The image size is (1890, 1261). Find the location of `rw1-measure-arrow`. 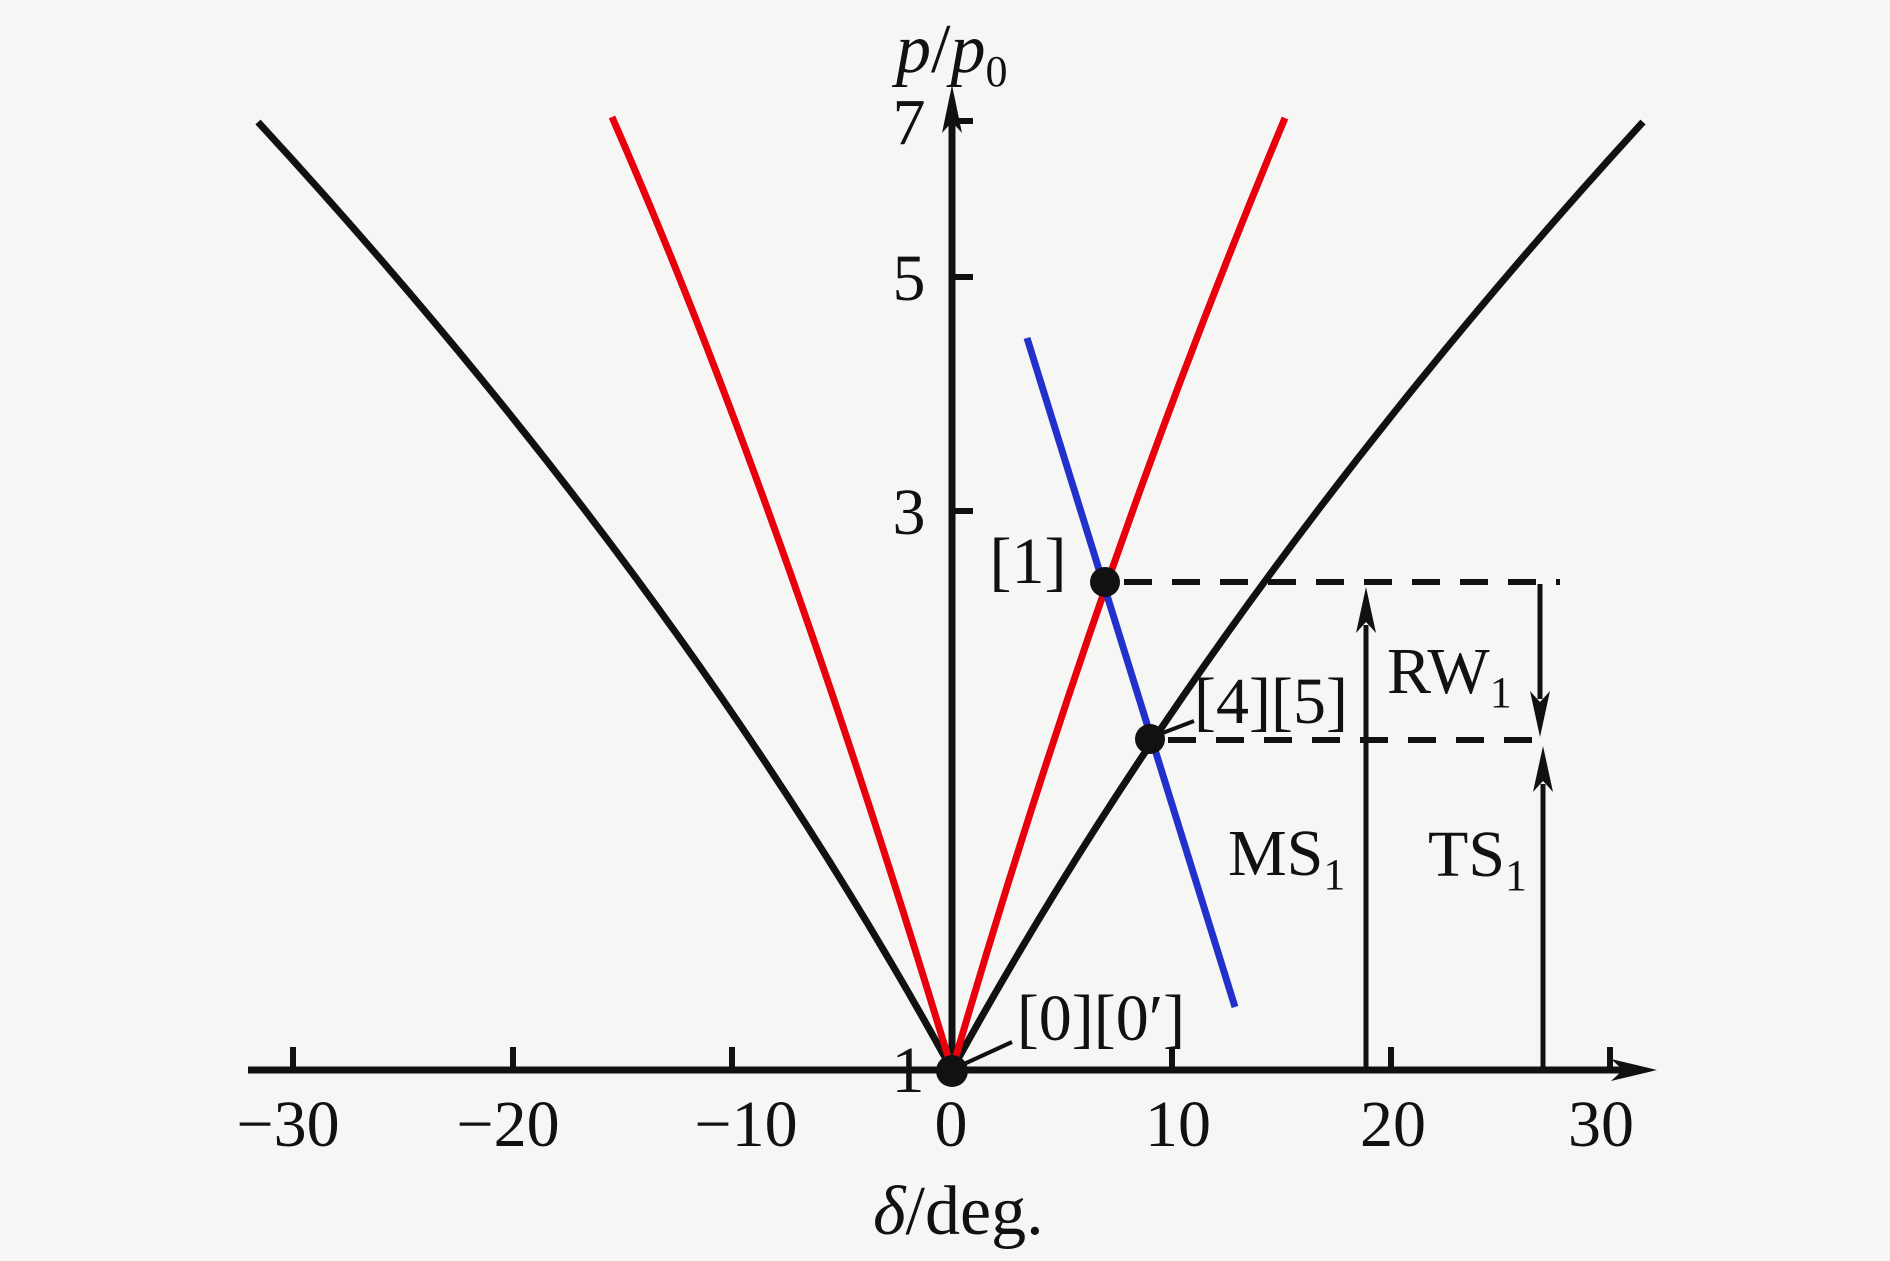

rw1-measure-arrow is located at coordinates (1540, 660).